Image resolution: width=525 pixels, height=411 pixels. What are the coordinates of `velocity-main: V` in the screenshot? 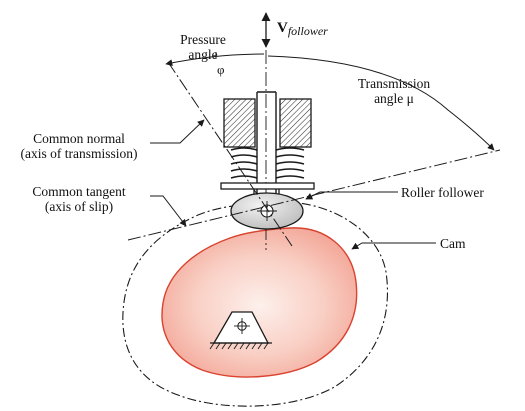 It's located at (282, 28).